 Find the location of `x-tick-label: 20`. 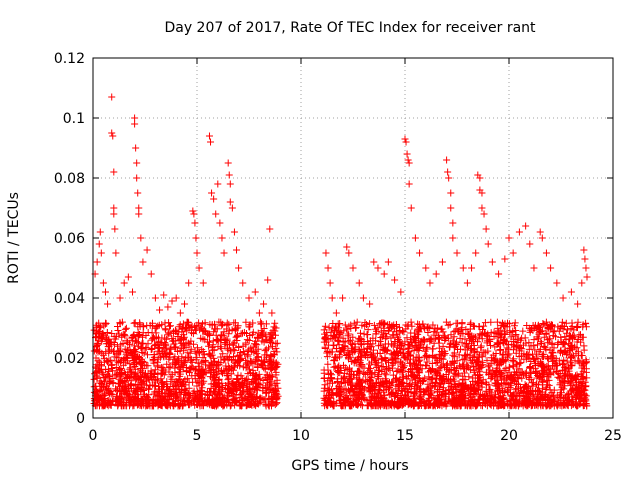

x-tick-label: 20 is located at coordinates (509, 436).